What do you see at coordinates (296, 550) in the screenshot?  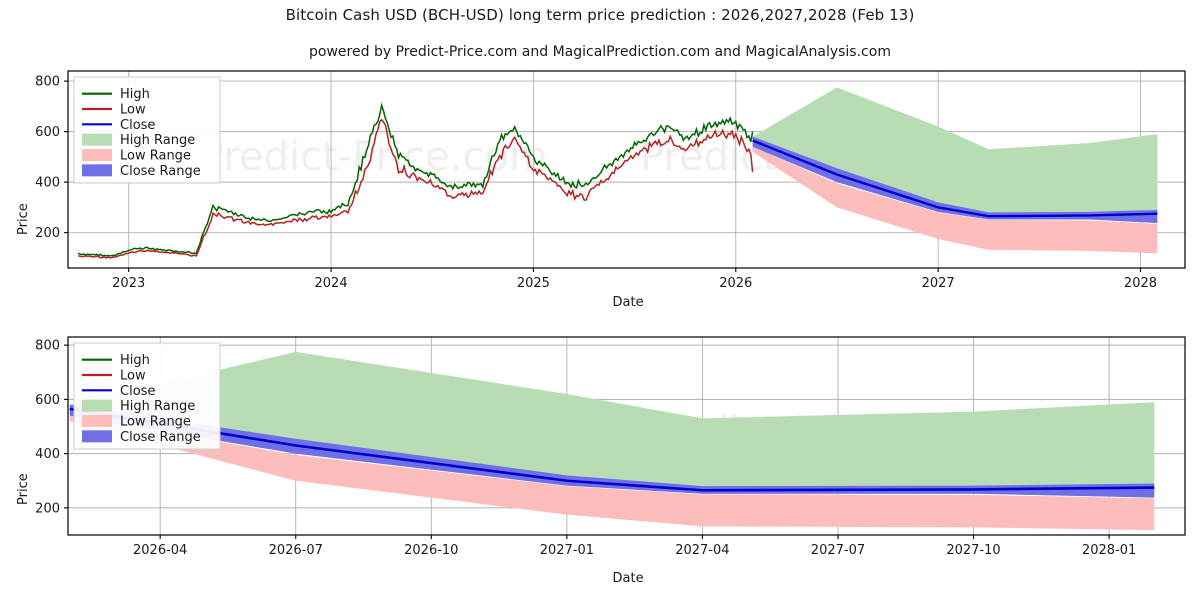 I see `svg-text: 2026-07` at bounding box center [296, 550].